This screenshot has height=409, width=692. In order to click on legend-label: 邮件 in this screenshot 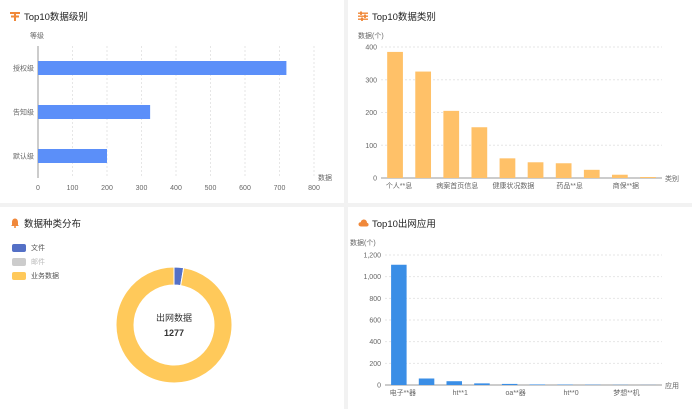, I will do `click(38, 262)`.